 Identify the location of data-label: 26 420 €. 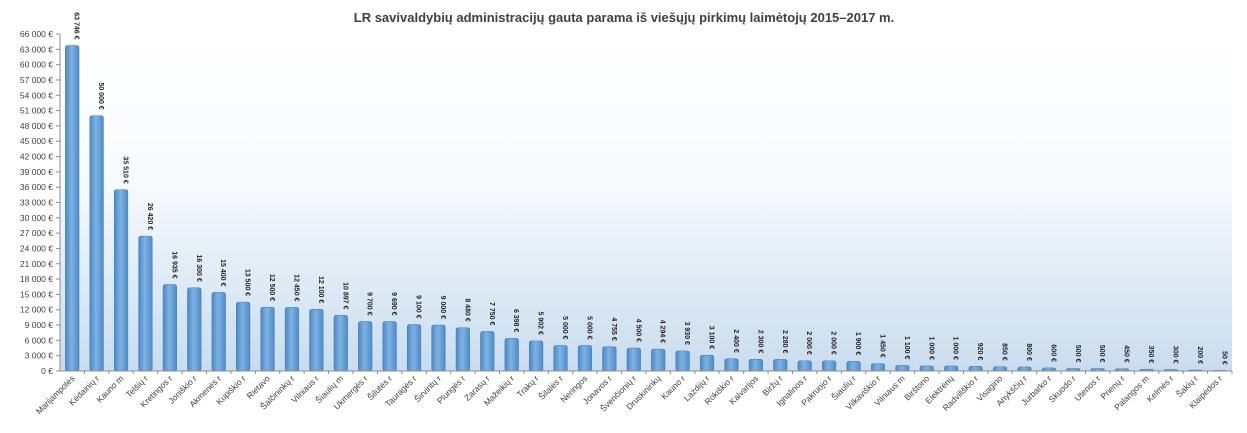
(149, 216).